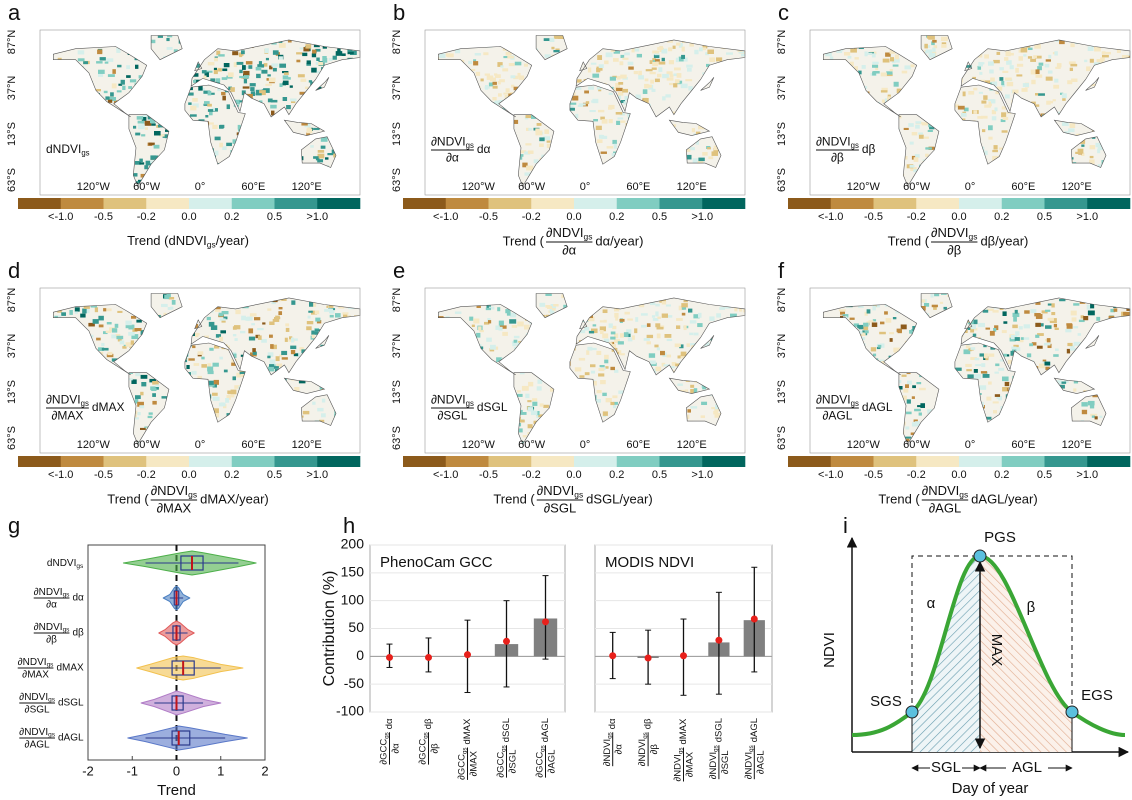  Describe the element at coordinates (946, 767) in the screenshot. I see `sgl-label: SGL` at that location.